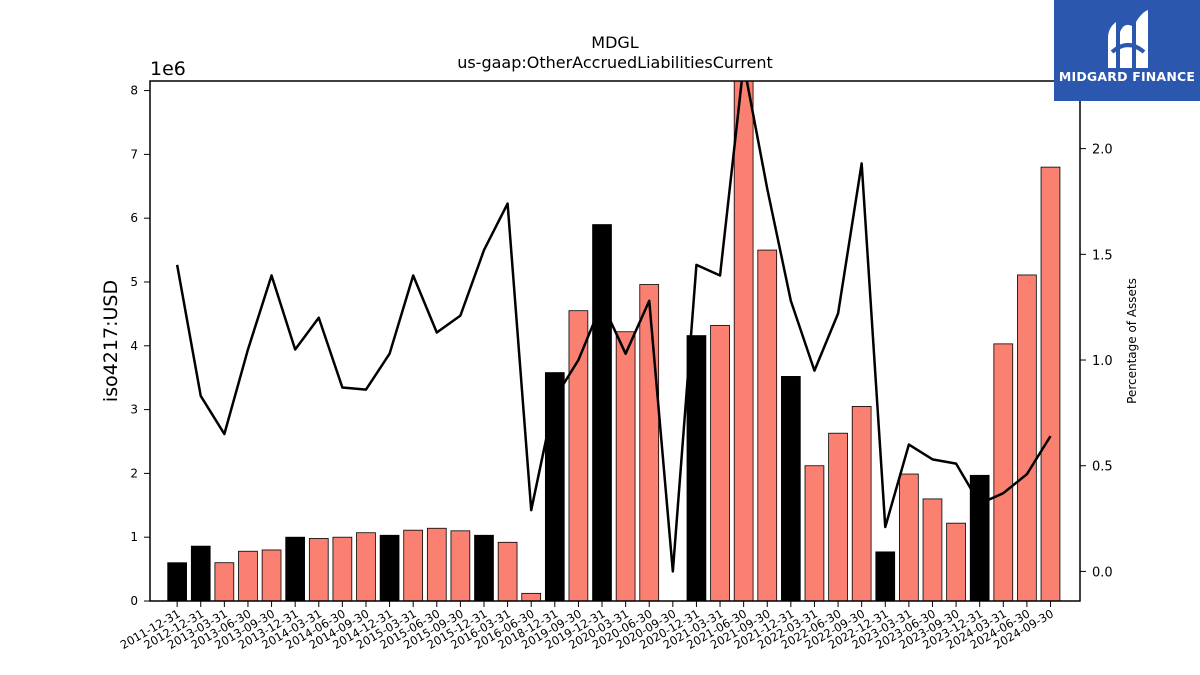 The width and height of the screenshot is (1200, 675). Describe the element at coordinates (615, 62) in the screenshot. I see `chart-subtitle: us-gaap:OtherAccruedLiabilitiesCurrent` at that location.